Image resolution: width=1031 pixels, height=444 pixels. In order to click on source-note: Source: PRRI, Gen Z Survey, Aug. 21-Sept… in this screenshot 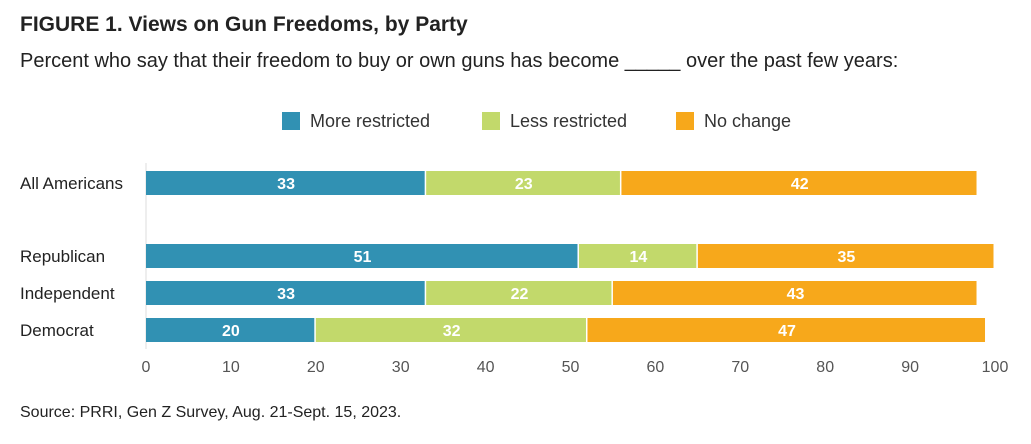, I will do `click(211, 412)`.